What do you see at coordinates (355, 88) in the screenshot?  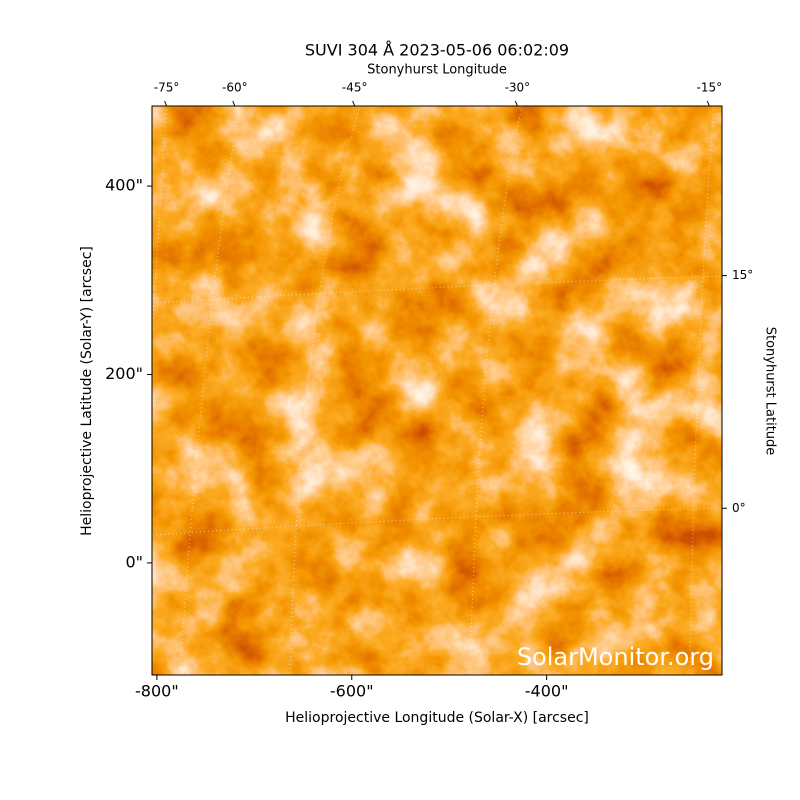 I see `x2-tick-label: -45°` at bounding box center [355, 88].